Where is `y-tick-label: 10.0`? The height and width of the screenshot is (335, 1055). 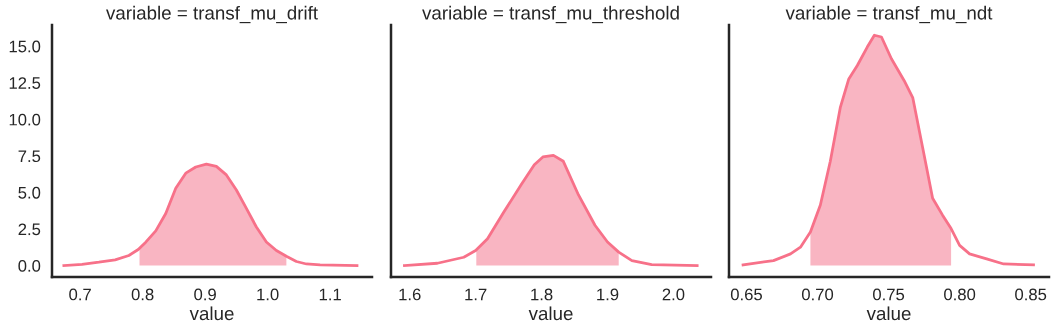 y-tick-label: 10.0 is located at coordinates (25, 119).